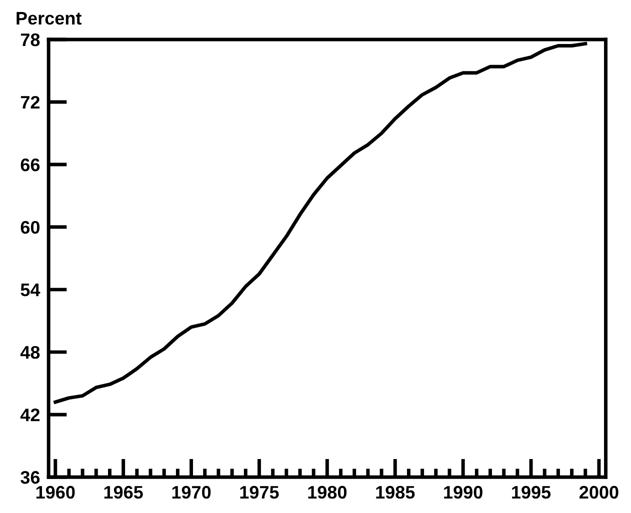  I want to click on y-tick-label: 54, so click(30, 290).